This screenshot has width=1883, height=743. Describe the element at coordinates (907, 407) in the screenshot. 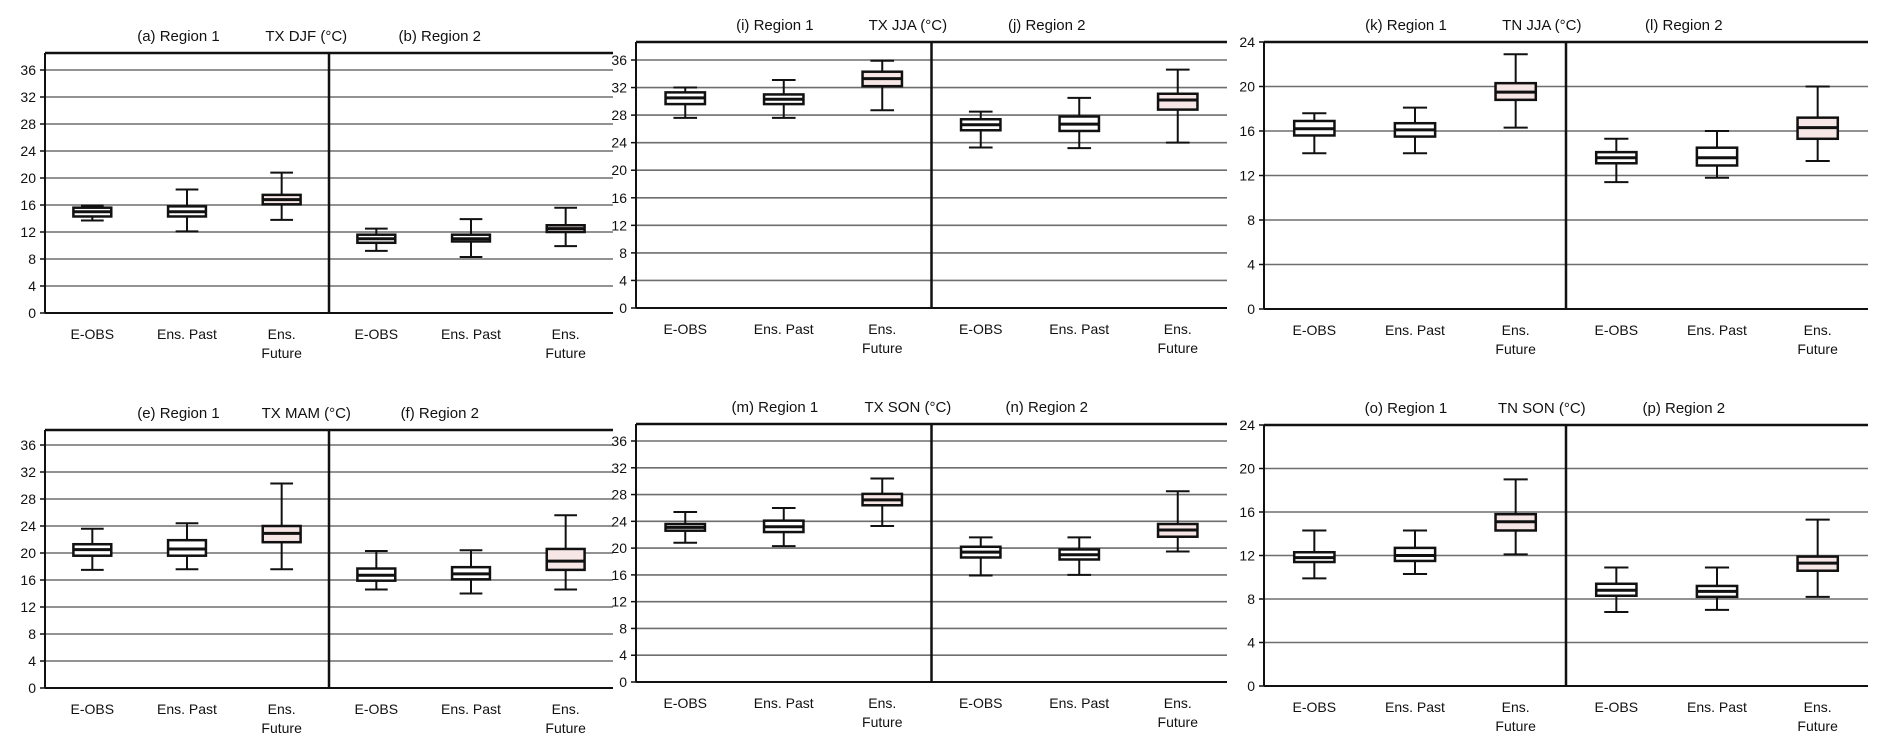

I see `panel-title: TX SON (°C)` at that location.